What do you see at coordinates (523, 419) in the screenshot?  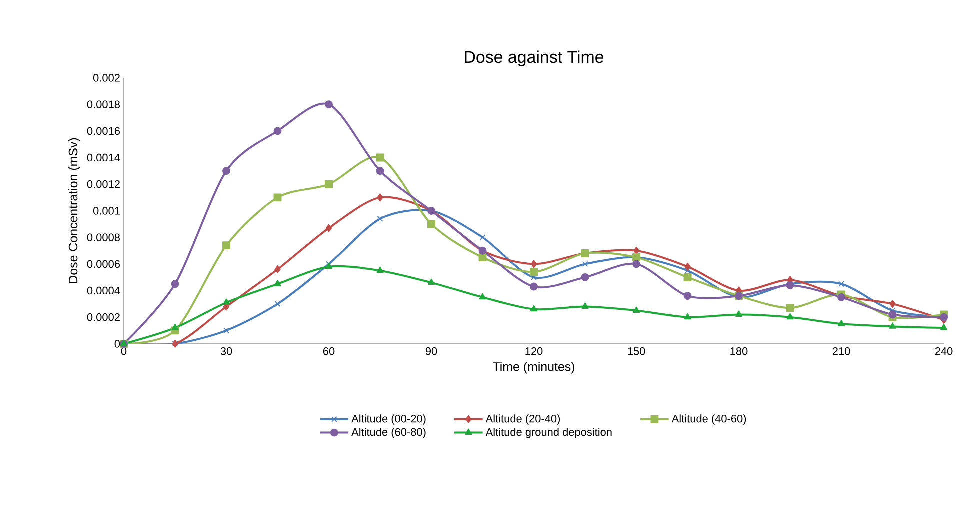 I see `legend-label: Altitude (20-40)` at bounding box center [523, 419].